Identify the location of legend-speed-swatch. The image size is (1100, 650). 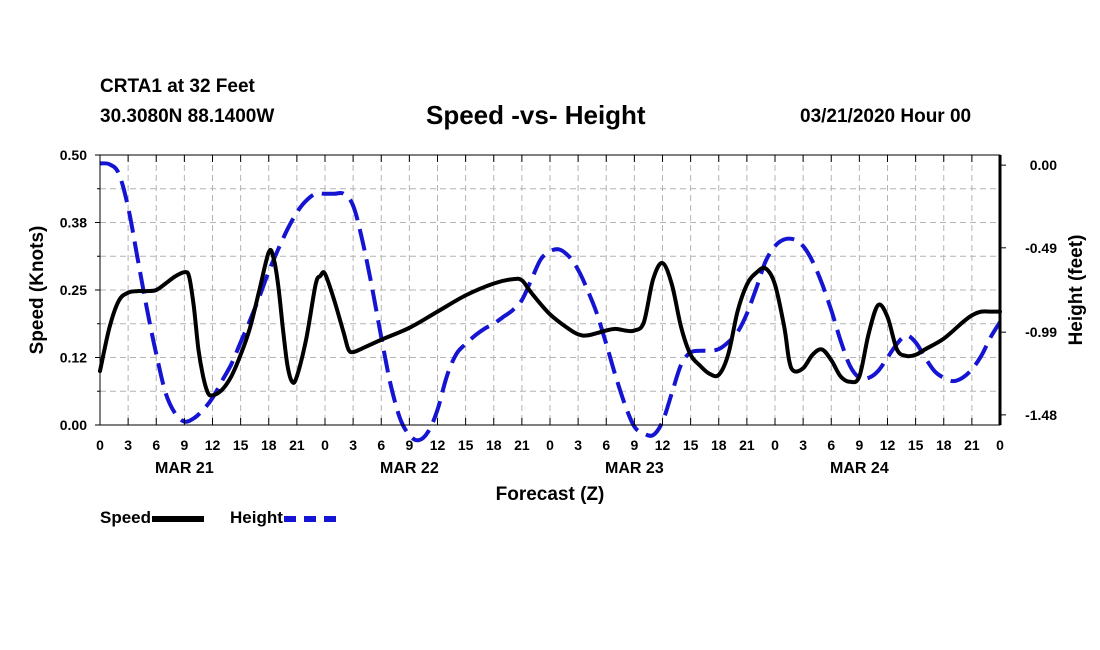
(178, 518).